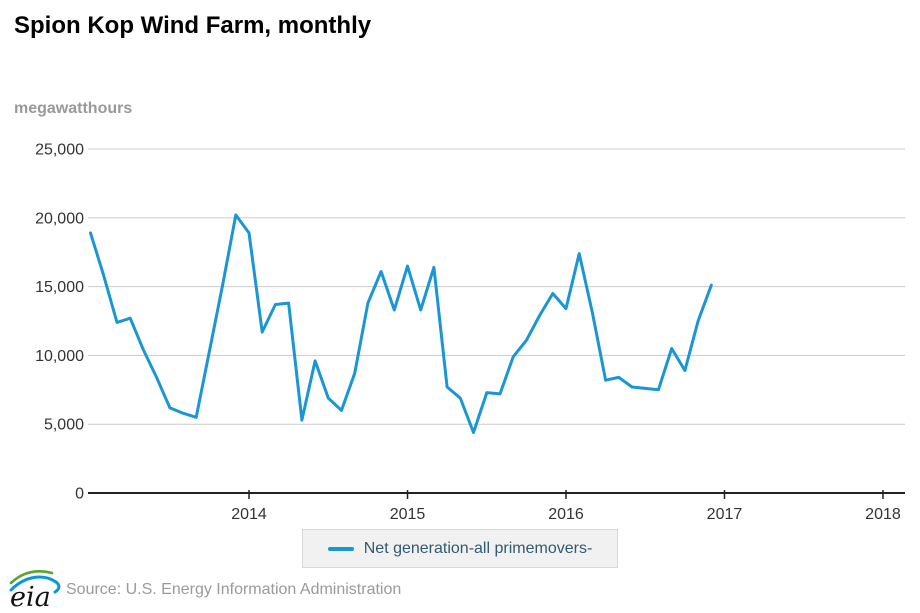 The height and width of the screenshot is (613, 920). Describe the element at coordinates (30, 596) in the screenshot. I see `eia-logo-text: eia` at that location.